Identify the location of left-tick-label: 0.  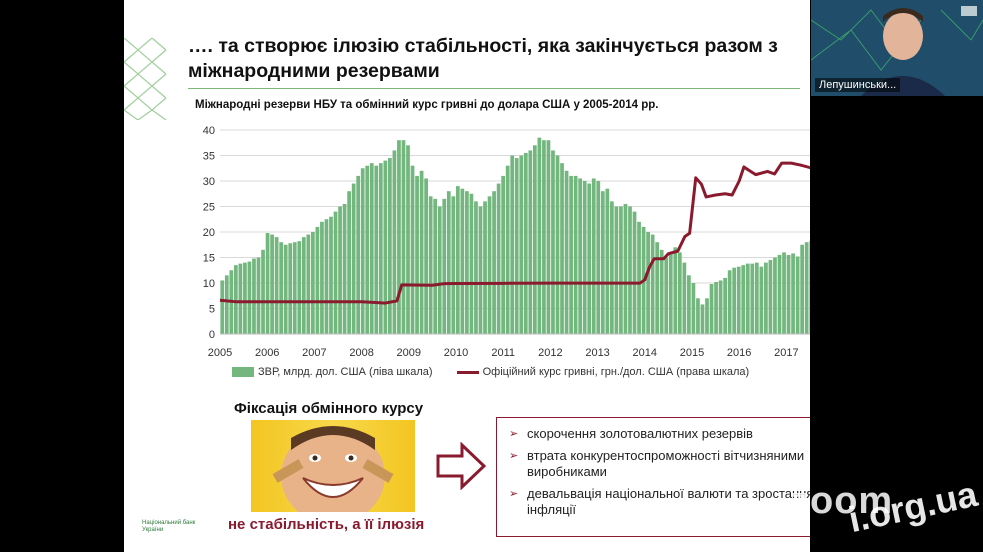
(212, 335).